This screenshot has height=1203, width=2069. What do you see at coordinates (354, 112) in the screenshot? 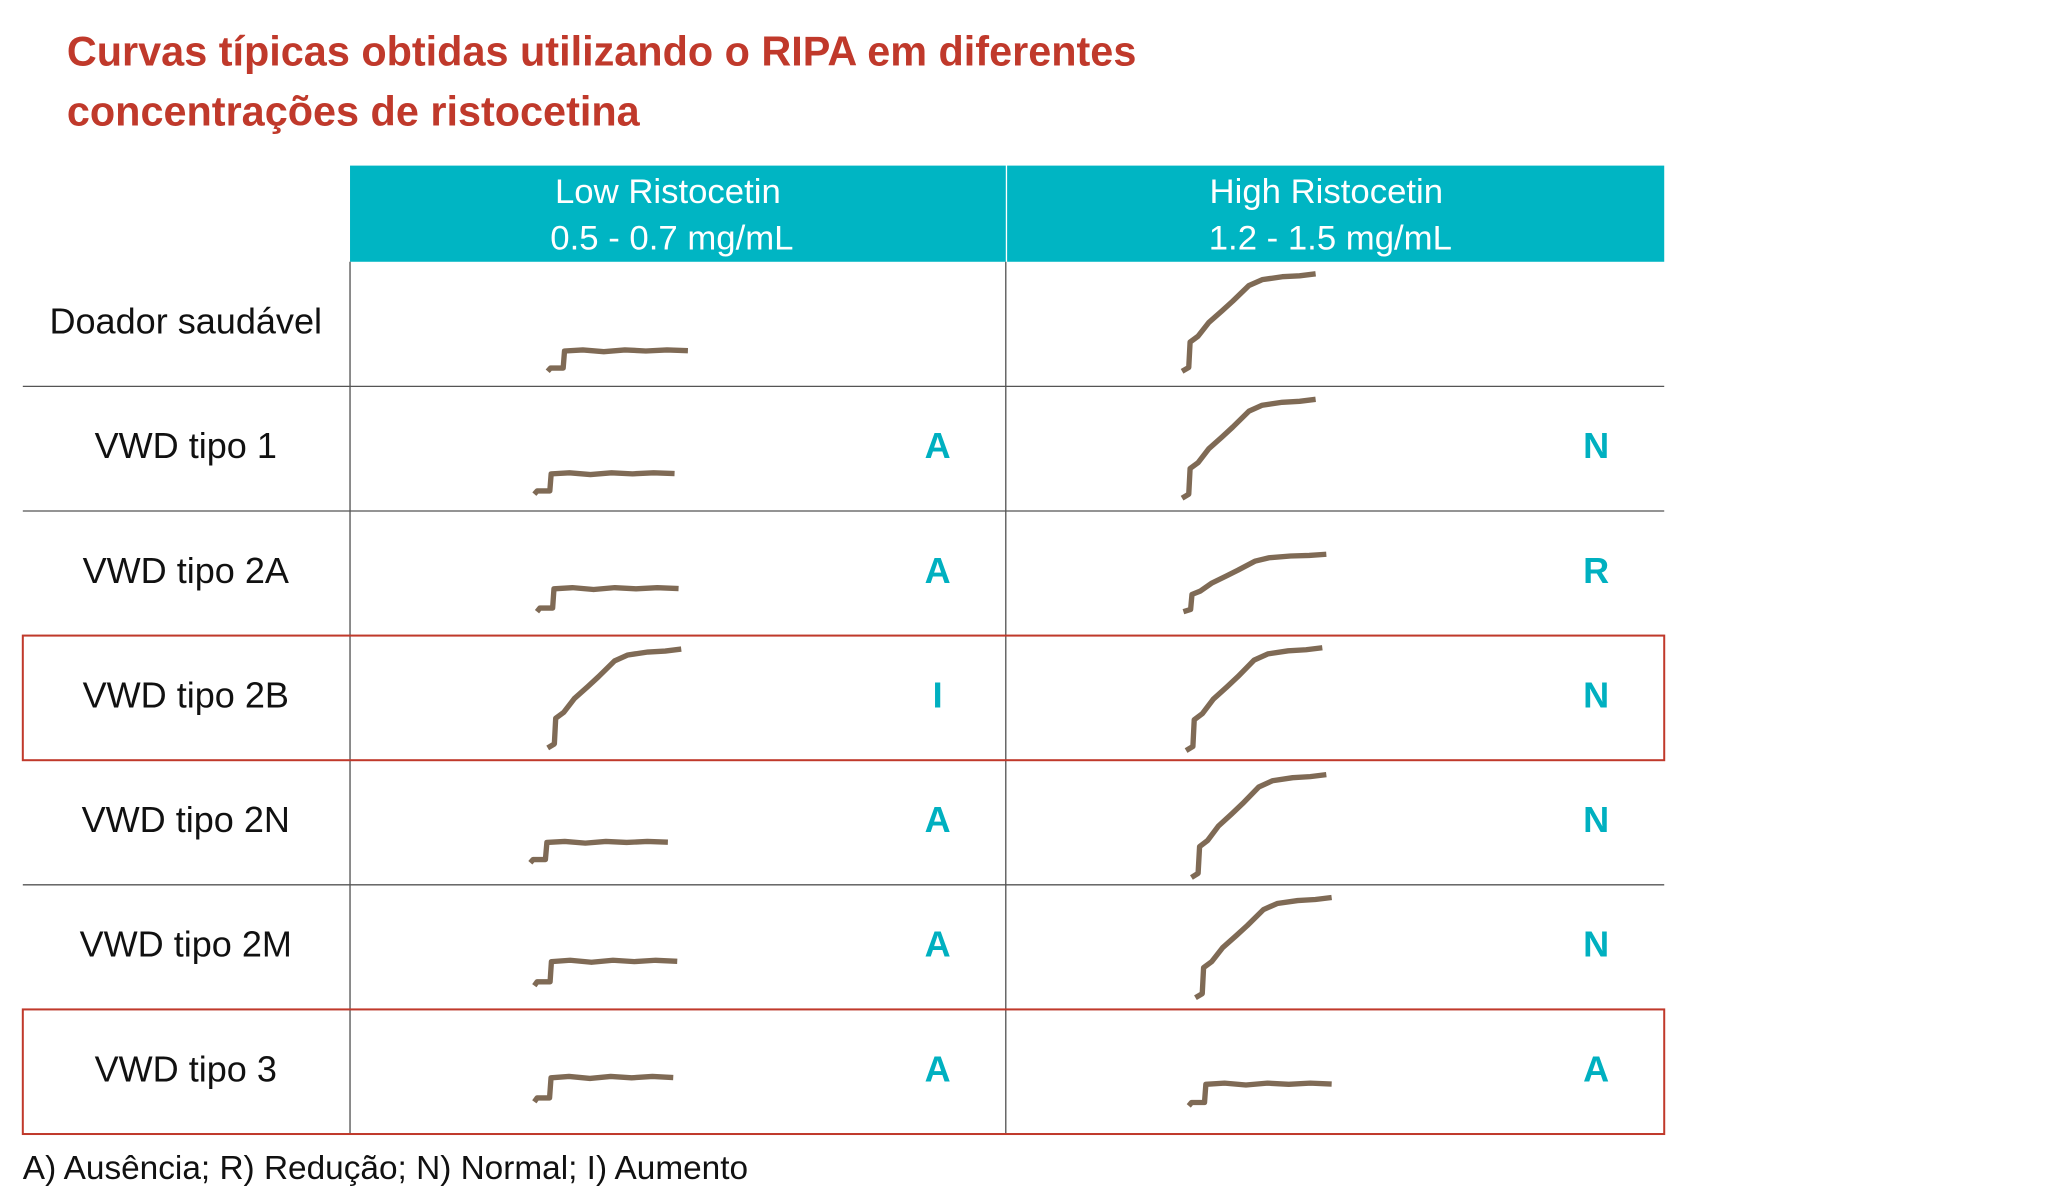
I see `title: concentrações de ristocetina` at bounding box center [354, 112].